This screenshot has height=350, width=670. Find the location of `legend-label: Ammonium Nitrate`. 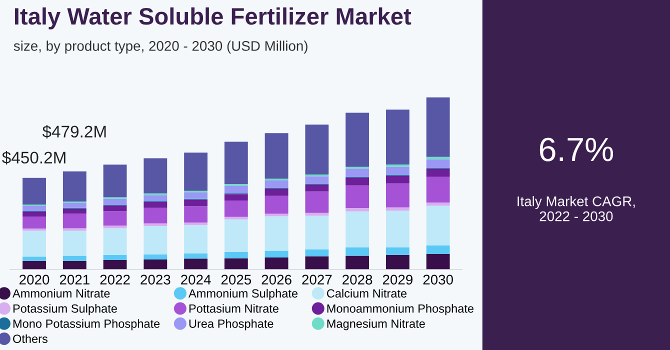

legend-label: Ammonium Nitrate is located at coordinates (61, 293).